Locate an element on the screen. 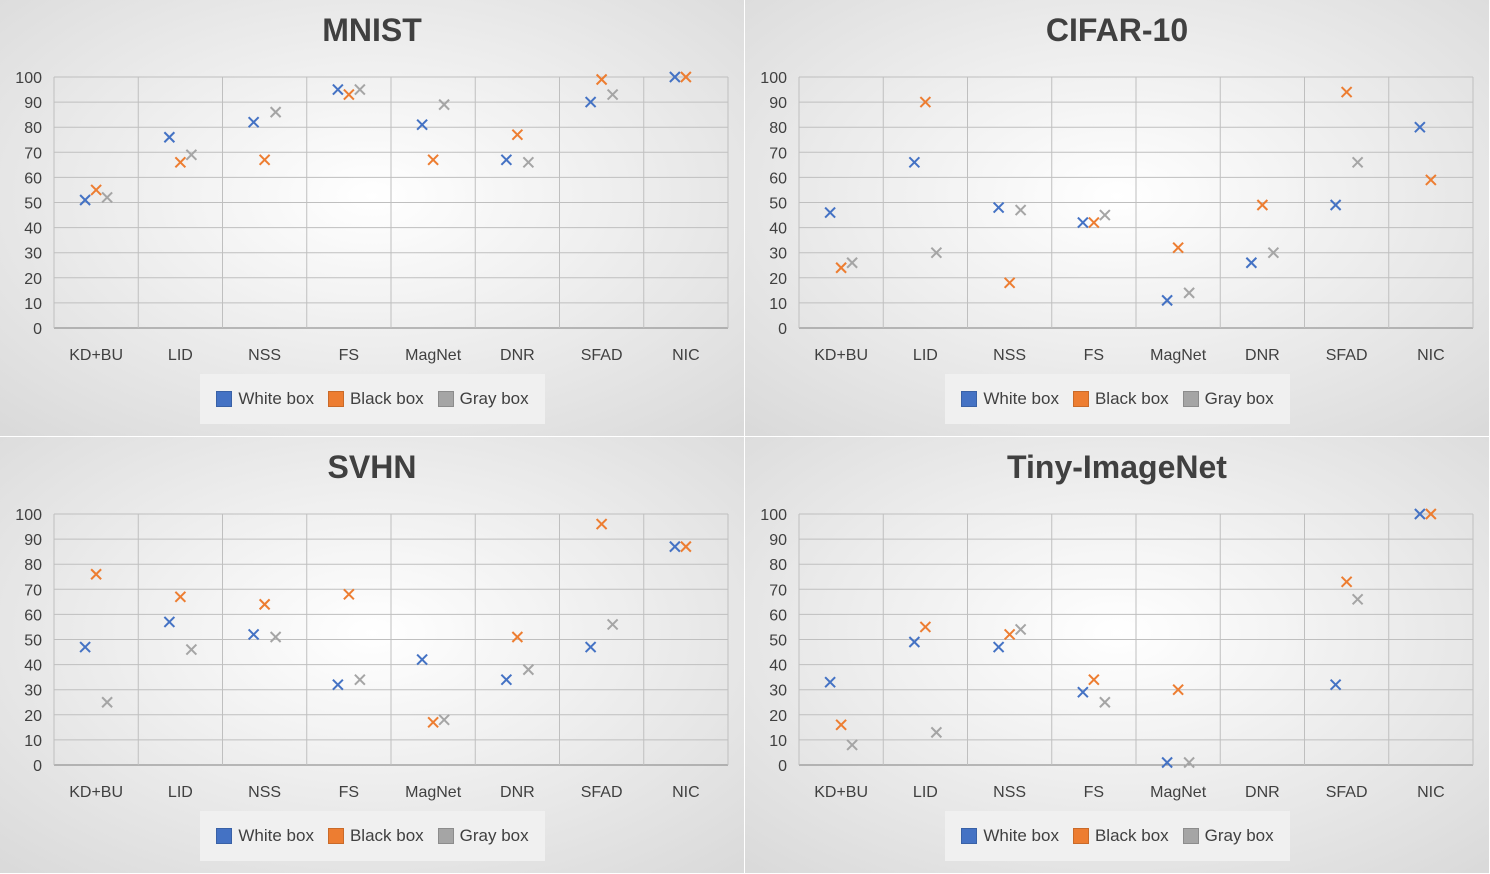 Image resolution: width=1490 pixels, height=874 pixels. x-tick-label: NIC is located at coordinates (686, 792).